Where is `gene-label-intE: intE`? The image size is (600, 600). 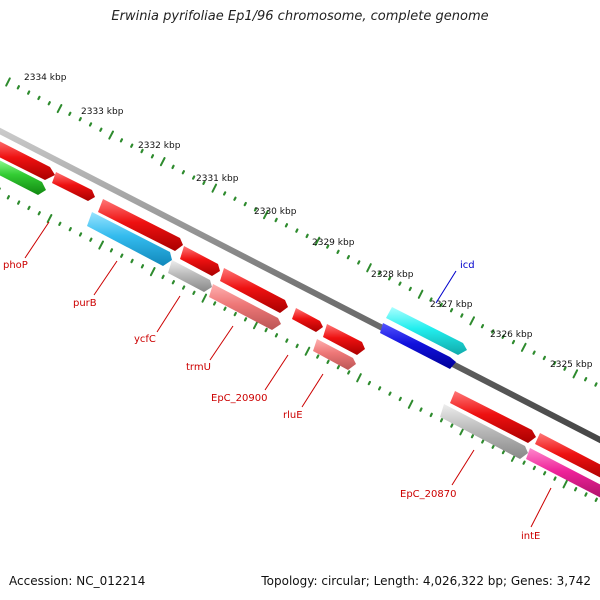 gene-label-intE: intE is located at coordinates (530, 536).